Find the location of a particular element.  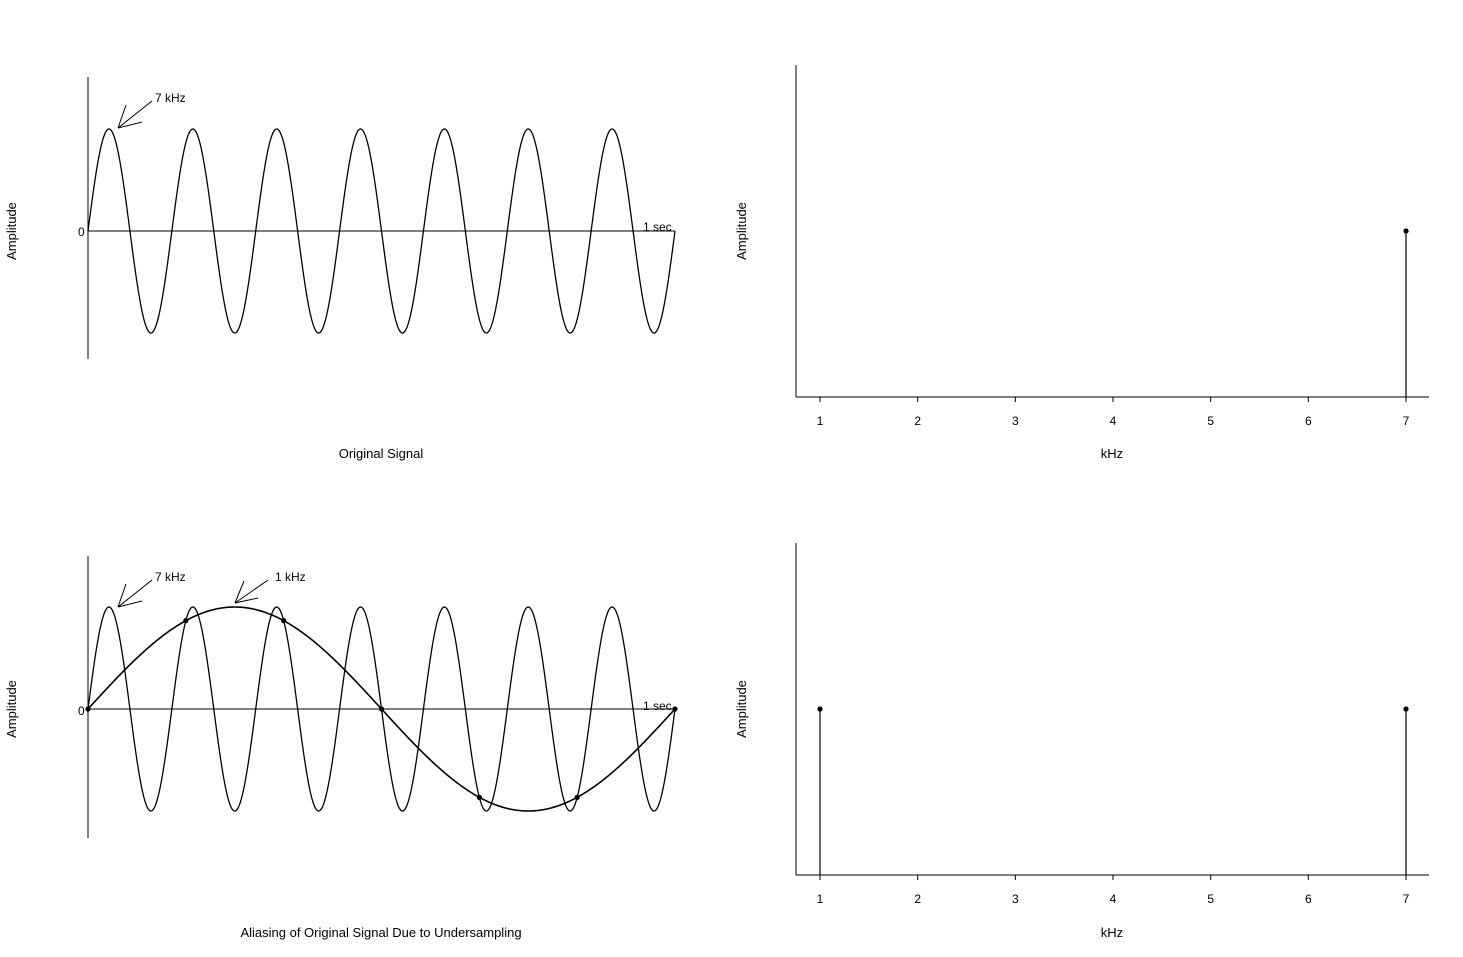

annotation-arrow-1khz is located at coordinates (251, 591).